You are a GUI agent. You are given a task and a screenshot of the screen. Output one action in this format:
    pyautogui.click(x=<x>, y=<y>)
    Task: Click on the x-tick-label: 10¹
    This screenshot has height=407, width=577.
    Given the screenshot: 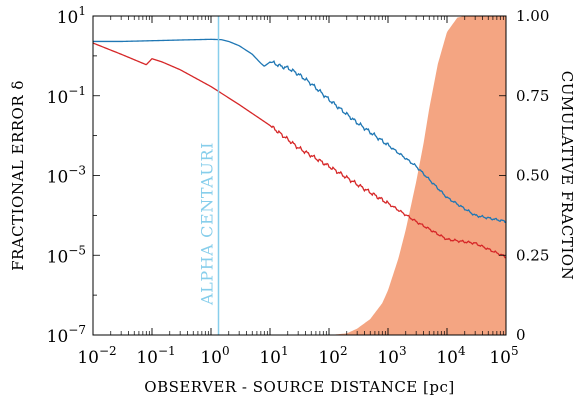 What is the action you would take?
    pyautogui.click(x=273, y=356)
    